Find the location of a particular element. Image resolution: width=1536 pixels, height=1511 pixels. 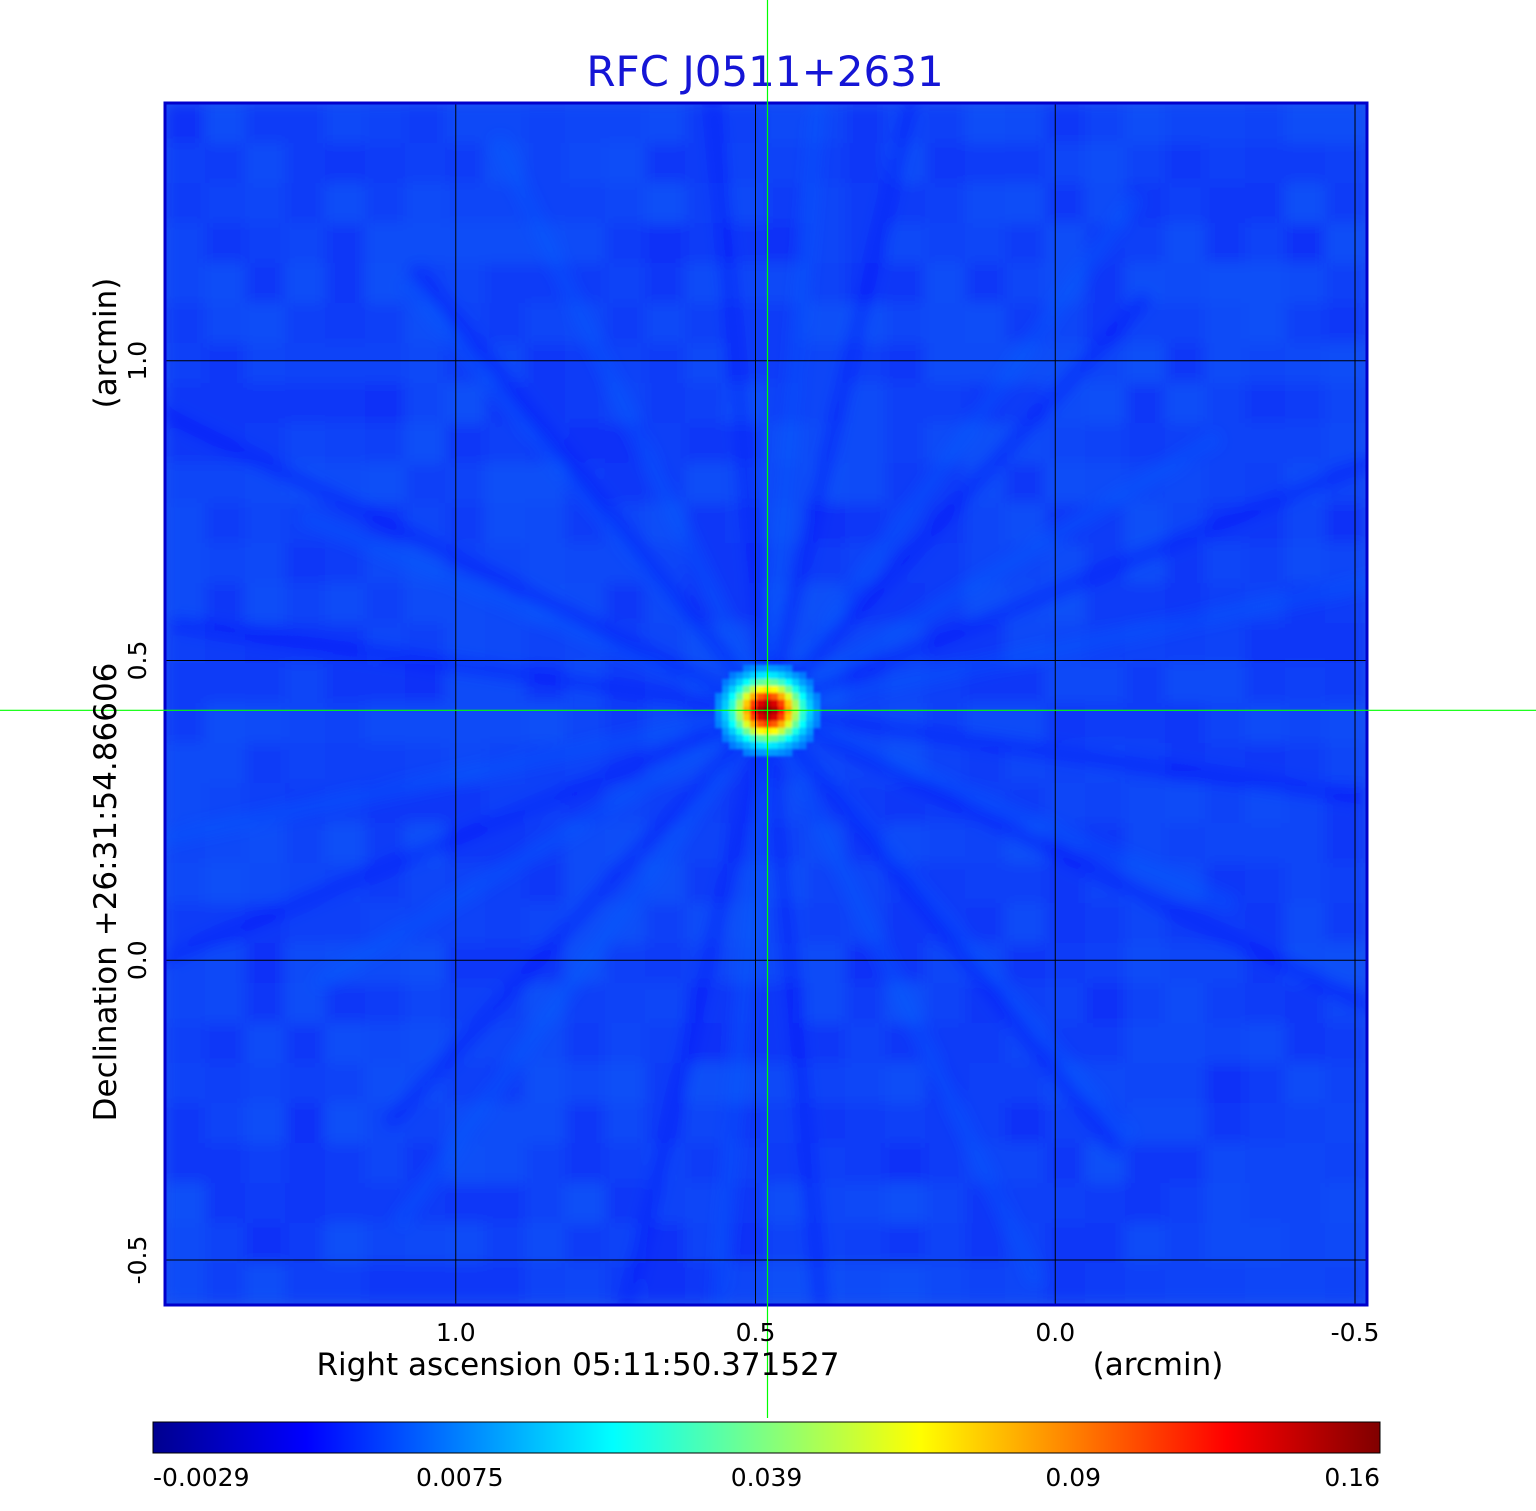

colorbar-tick-label: 0.16 is located at coordinates (1352, 1477).